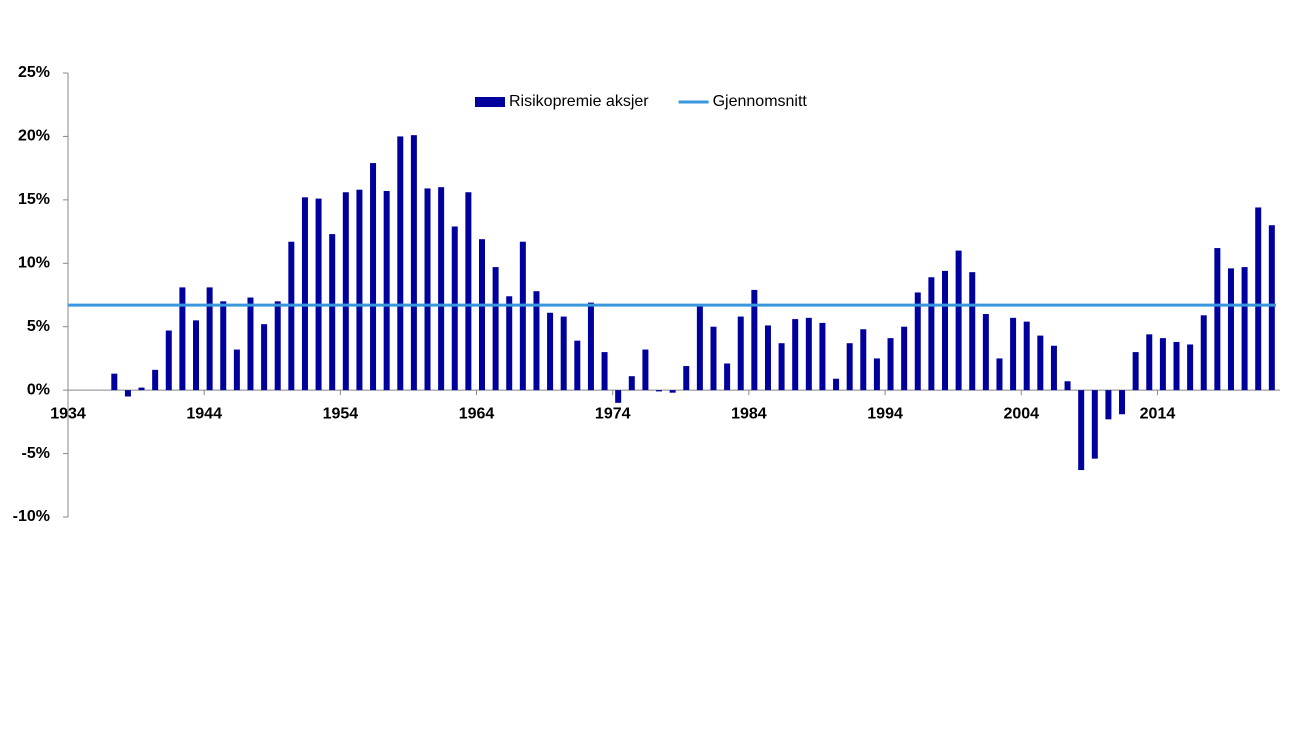 This screenshot has width=1300, height=731. What do you see at coordinates (36, 453) in the screenshot?
I see `y-tick-label: -5%` at bounding box center [36, 453].